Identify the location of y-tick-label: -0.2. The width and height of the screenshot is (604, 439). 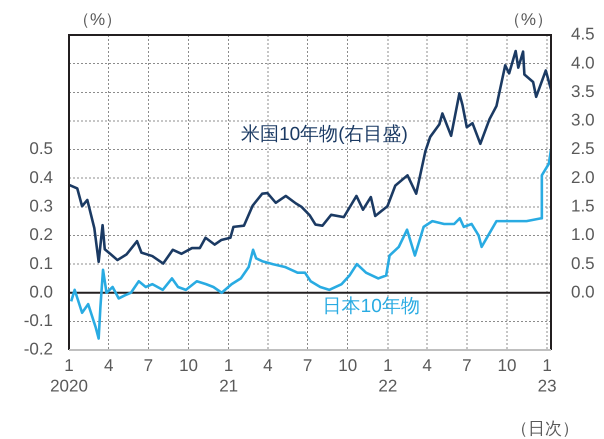
(38, 349).